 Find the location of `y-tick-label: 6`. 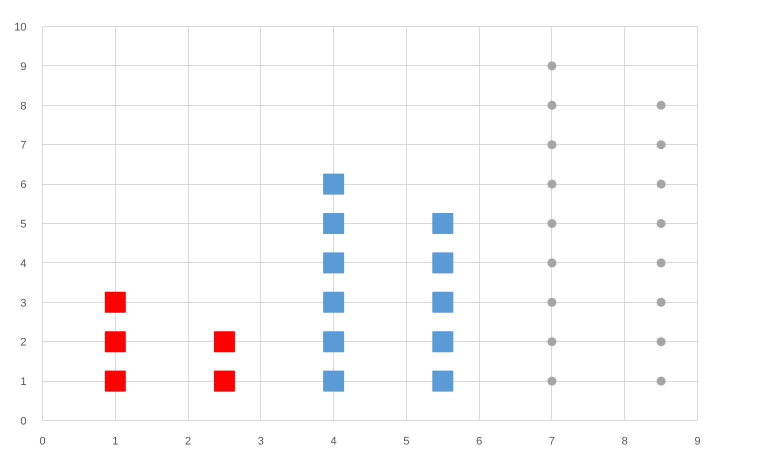

y-tick-label: 6 is located at coordinates (23, 185).